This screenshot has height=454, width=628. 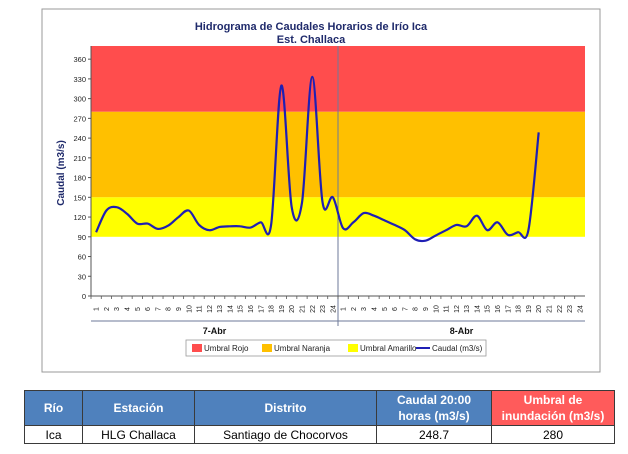 I want to click on legend-box, so click(x=336, y=348).